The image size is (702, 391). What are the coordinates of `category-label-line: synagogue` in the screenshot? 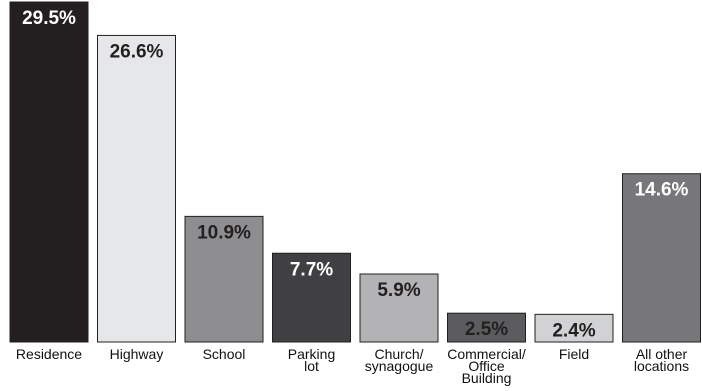 It's located at (399, 366).